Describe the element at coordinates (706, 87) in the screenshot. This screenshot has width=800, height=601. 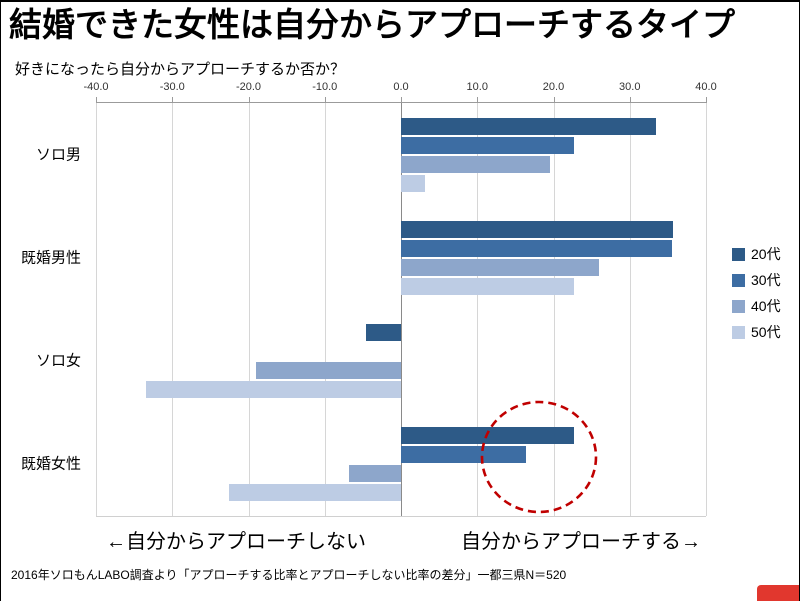
I see `x-axis-tick-label: 40.0` at that location.